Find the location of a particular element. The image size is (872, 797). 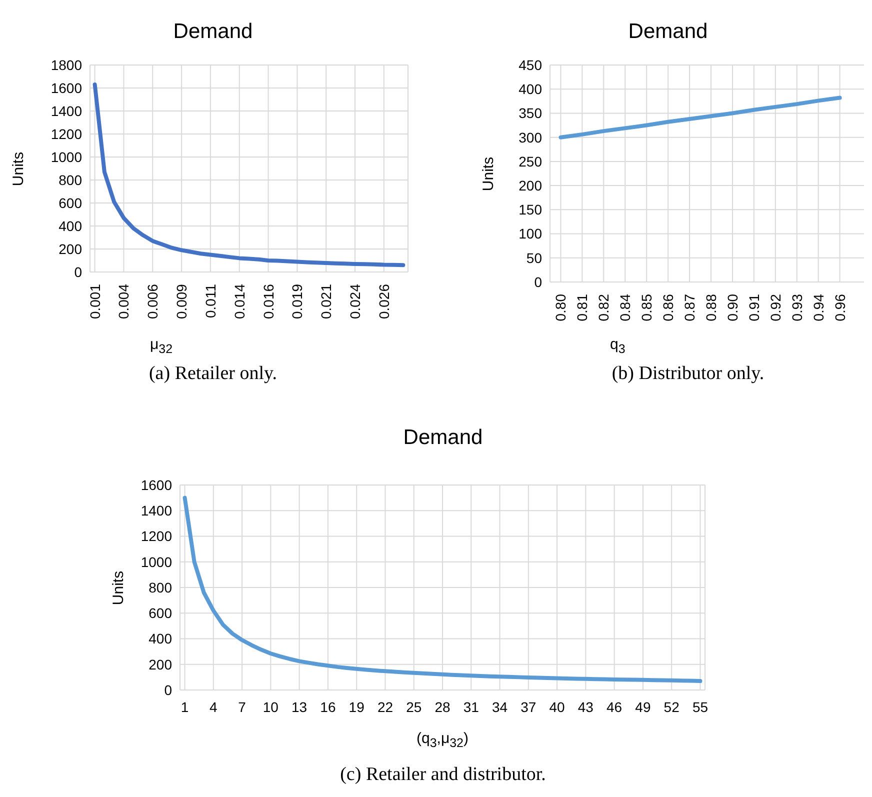

x-tick-label: 0.026 is located at coordinates (384, 302).